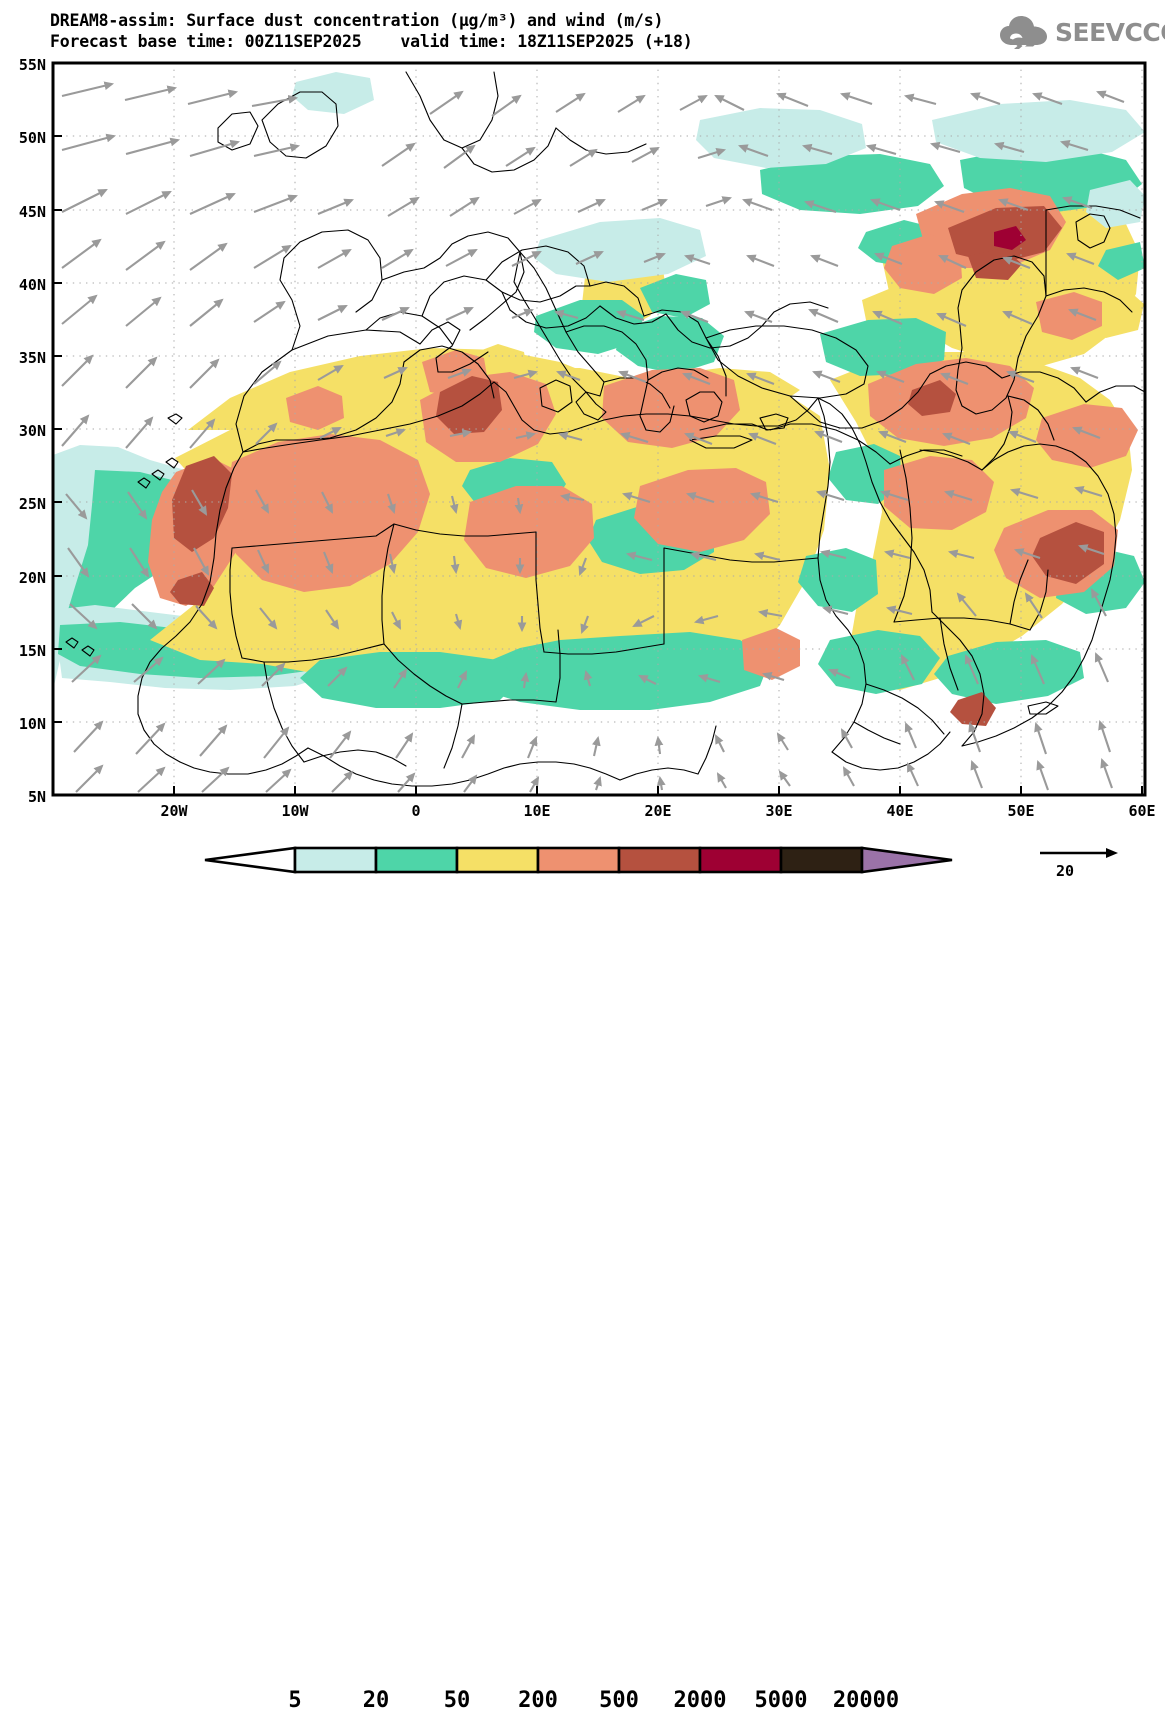  What do you see at coordinates (32, 431) in the screenshot?
I see `y-tick-label-30N: 30N` at bounding box center [32, 431].